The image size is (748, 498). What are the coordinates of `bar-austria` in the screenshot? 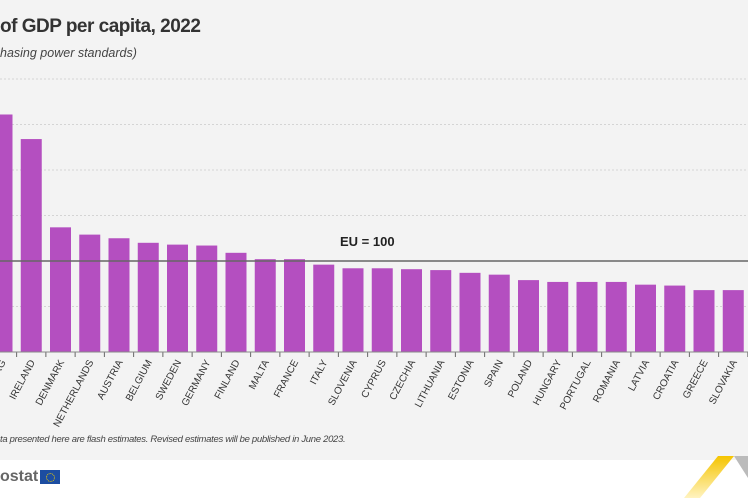 It's located at (119, 295).